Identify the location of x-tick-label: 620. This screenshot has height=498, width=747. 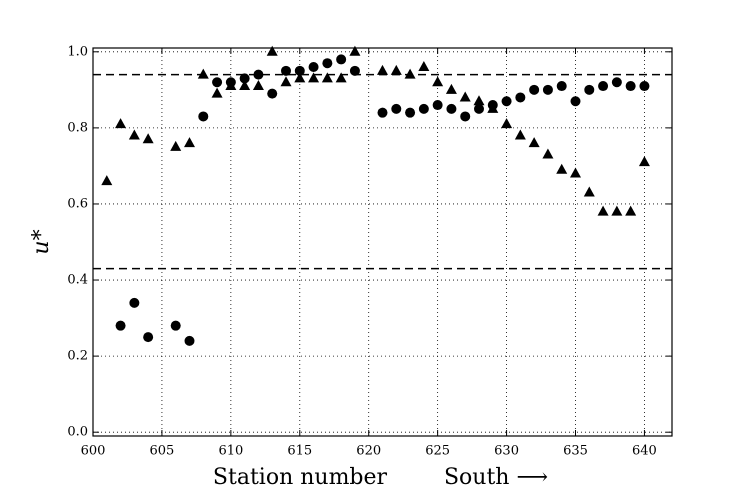
(368, 451).